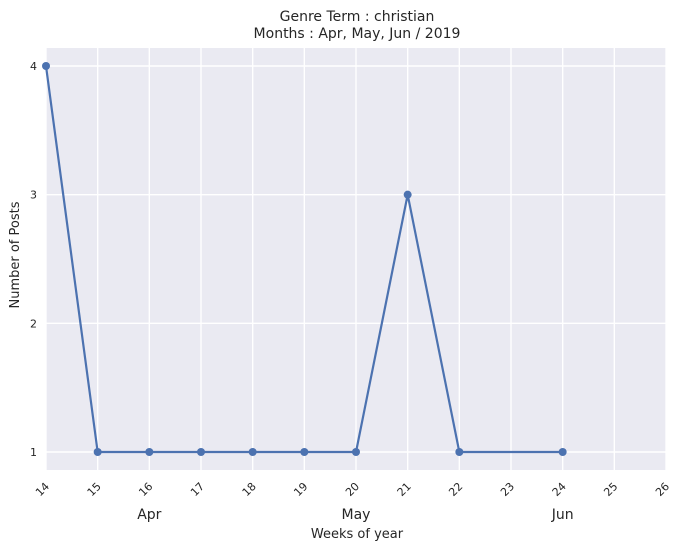  I want to click on x-tick-label: 21, so click(404, 489).